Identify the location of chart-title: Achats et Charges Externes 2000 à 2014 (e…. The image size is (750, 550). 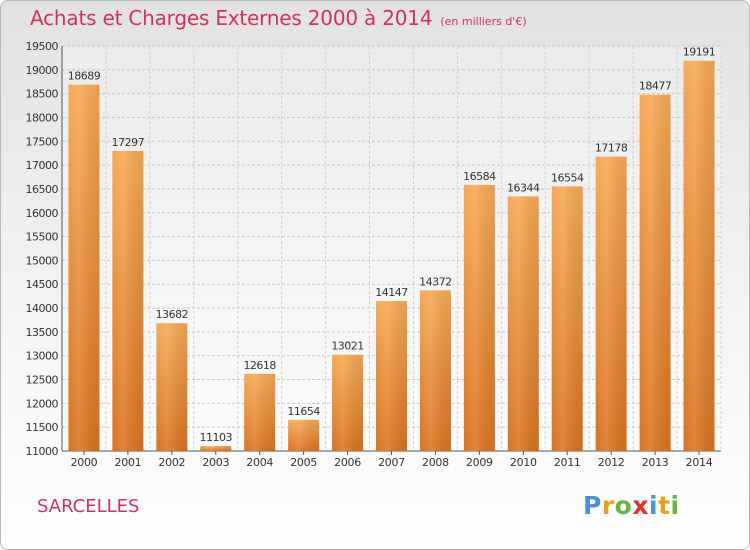
(278, 18).